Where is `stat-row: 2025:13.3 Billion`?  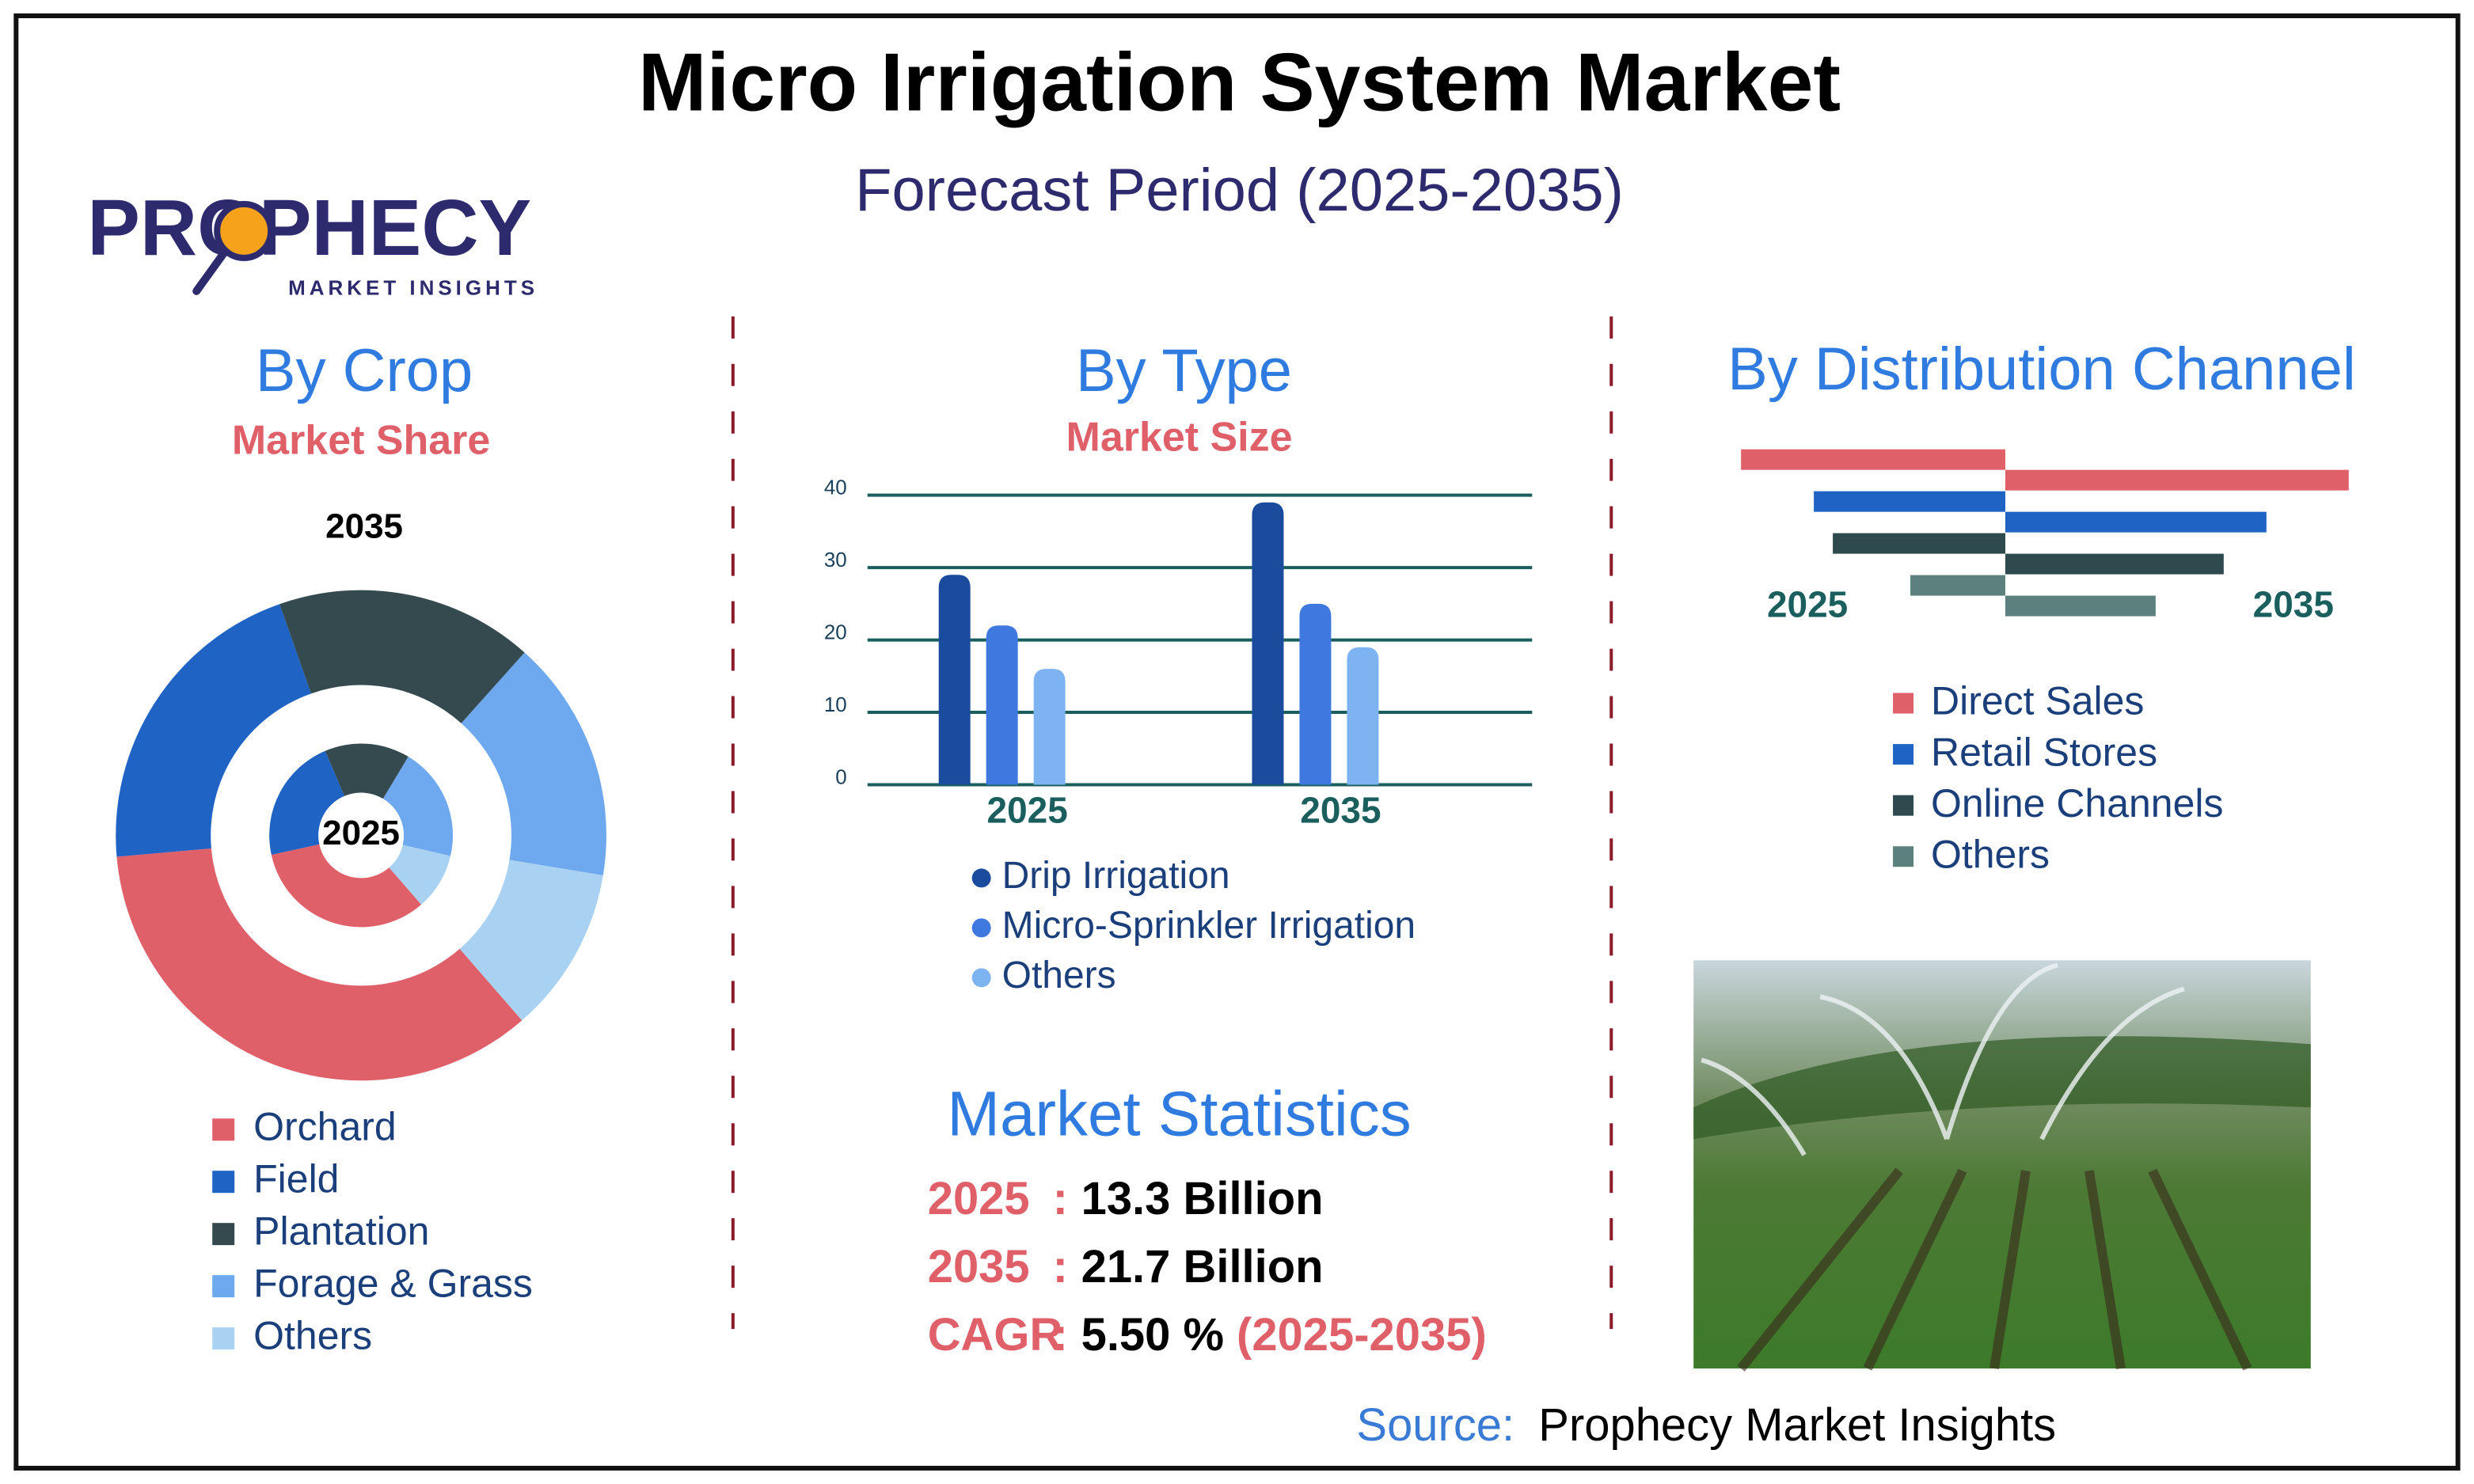
stat-row: 2025:13.3 Billion is located at coordinates (1126, 1200).